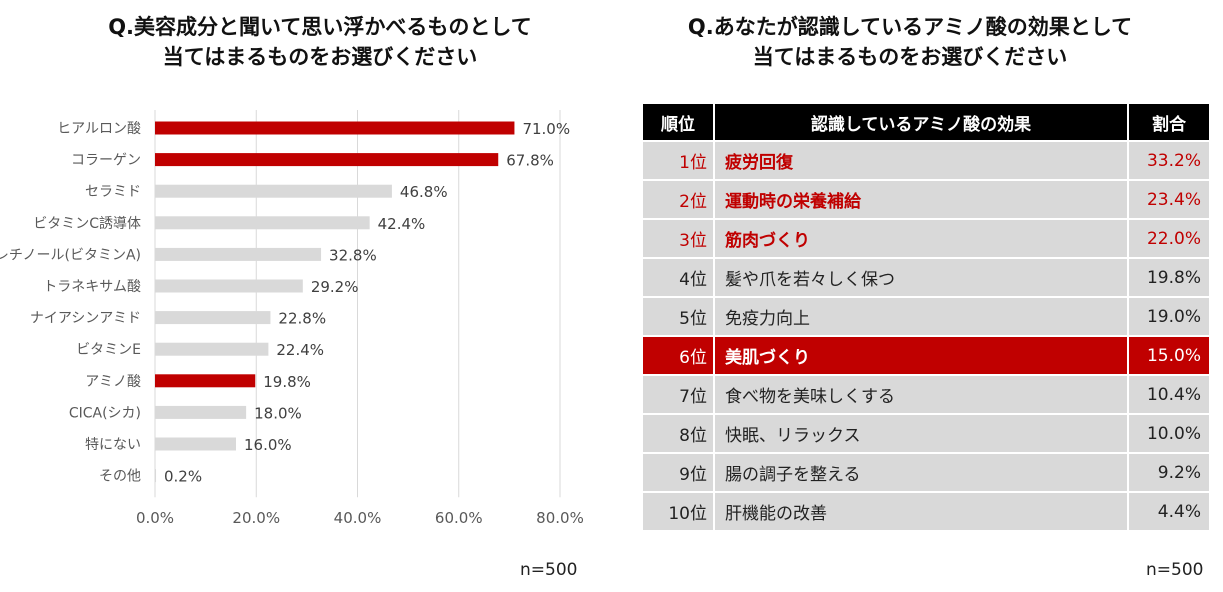 Image resolution: width=1223 pixels, height=592 pixels. What do you see at coordinates (108, 350) in the screenshot?
I see `category-label: ビタミンE` at bounding box center [108, 350].